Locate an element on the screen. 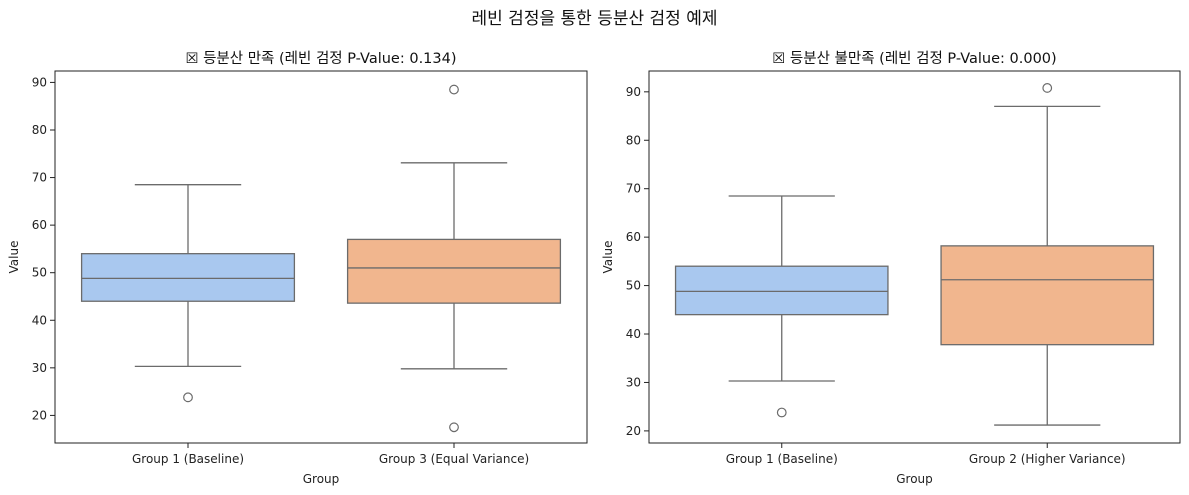 This screenshot has width=1189, height=495. figure-title: 레빈 검정을 통한 등분산 검정 예제 is located at coordinates (595, 19).